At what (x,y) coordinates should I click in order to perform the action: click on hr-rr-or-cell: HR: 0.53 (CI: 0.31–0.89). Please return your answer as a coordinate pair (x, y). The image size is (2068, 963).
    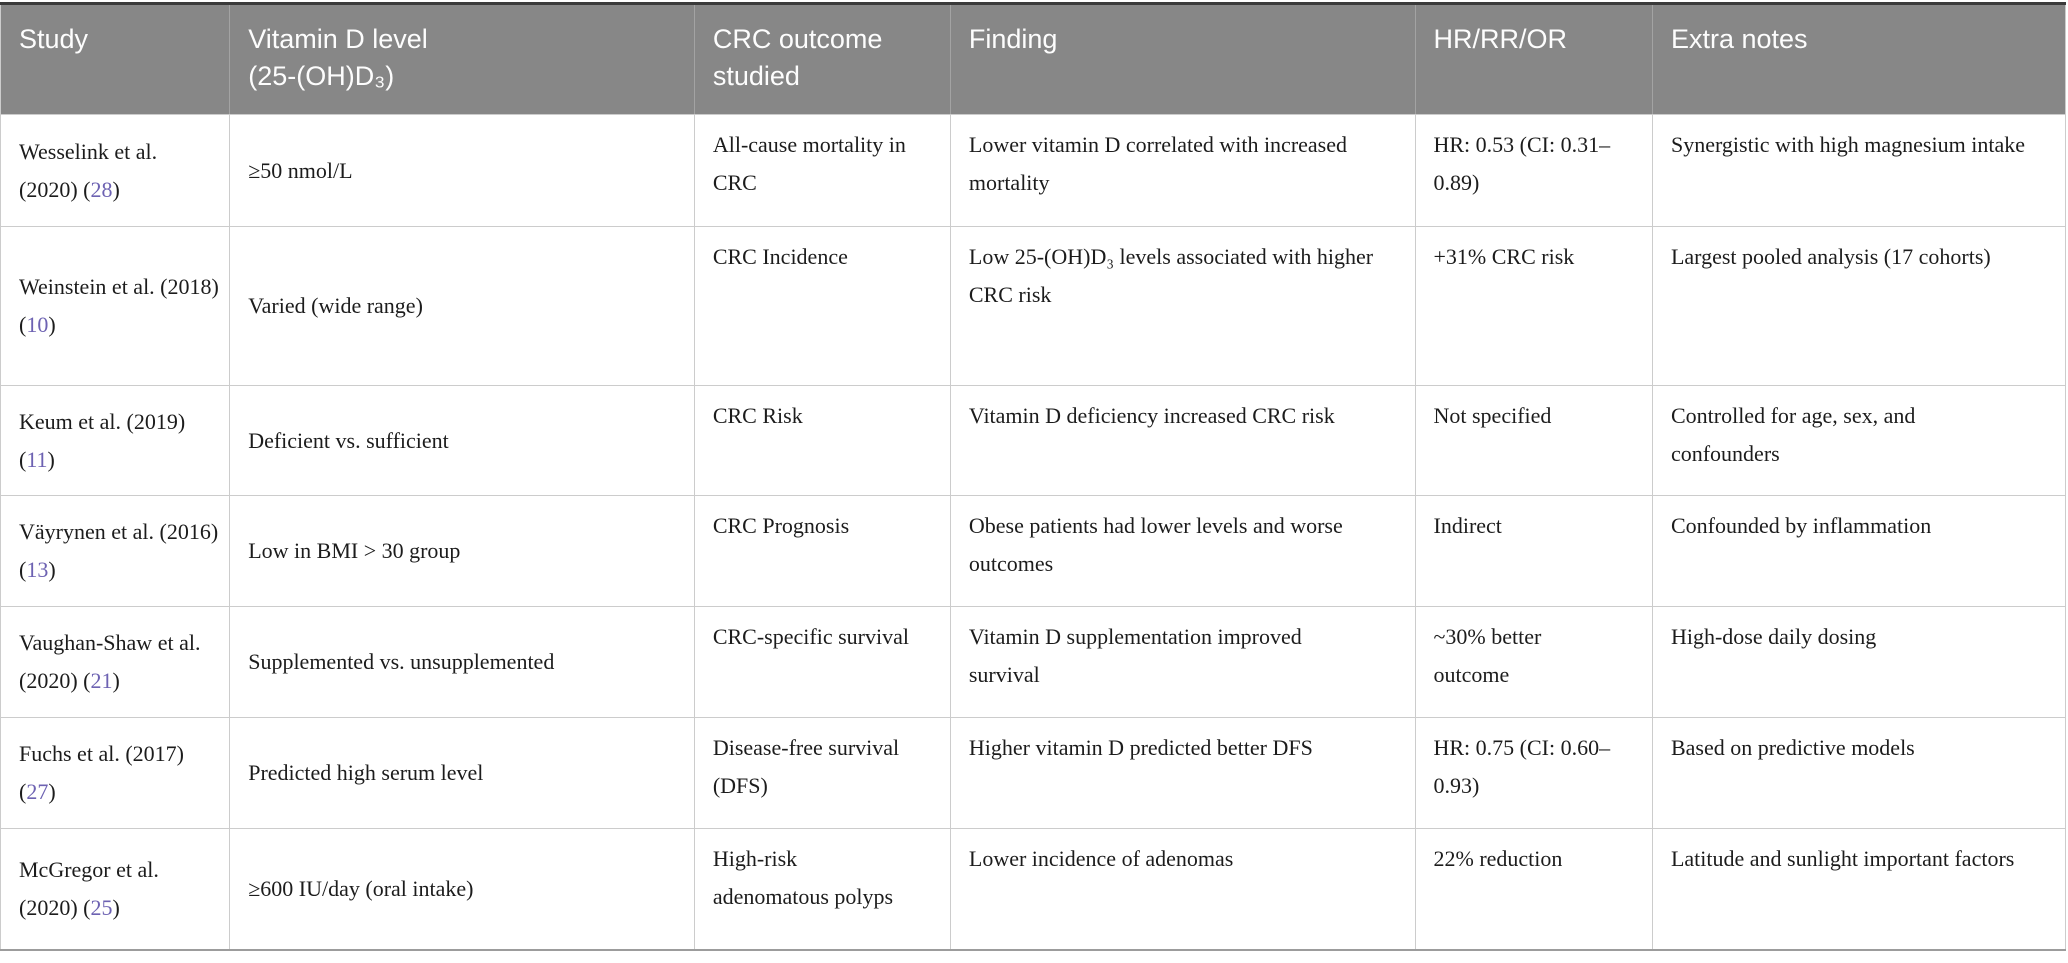
    Looking at the image, I should click on (1533, 170).